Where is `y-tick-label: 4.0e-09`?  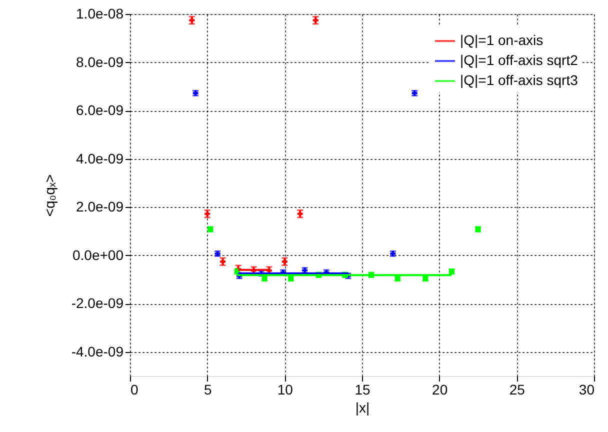 y-tick-label: 4.0e-09 is located at coordinates (100, 158).